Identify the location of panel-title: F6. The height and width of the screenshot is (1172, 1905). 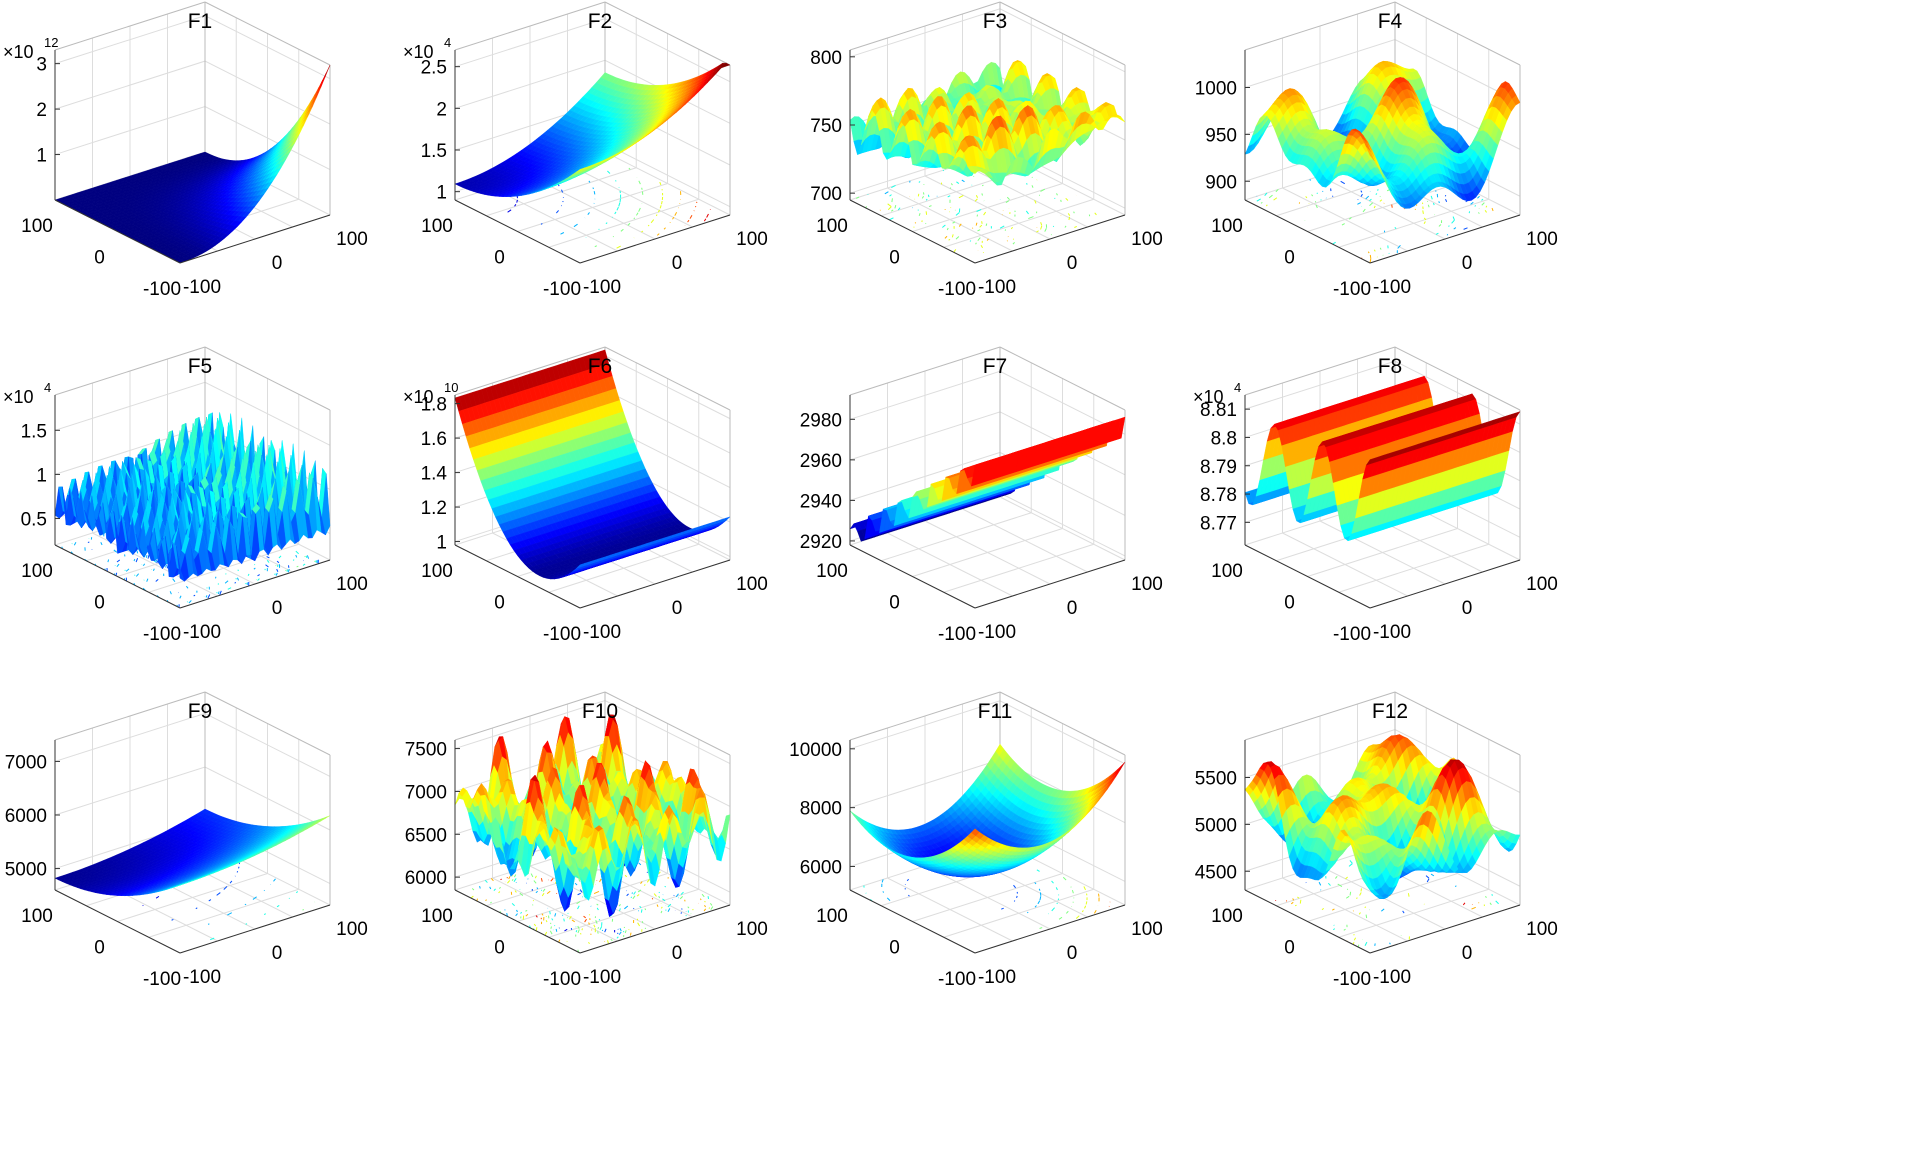
(600, 366).